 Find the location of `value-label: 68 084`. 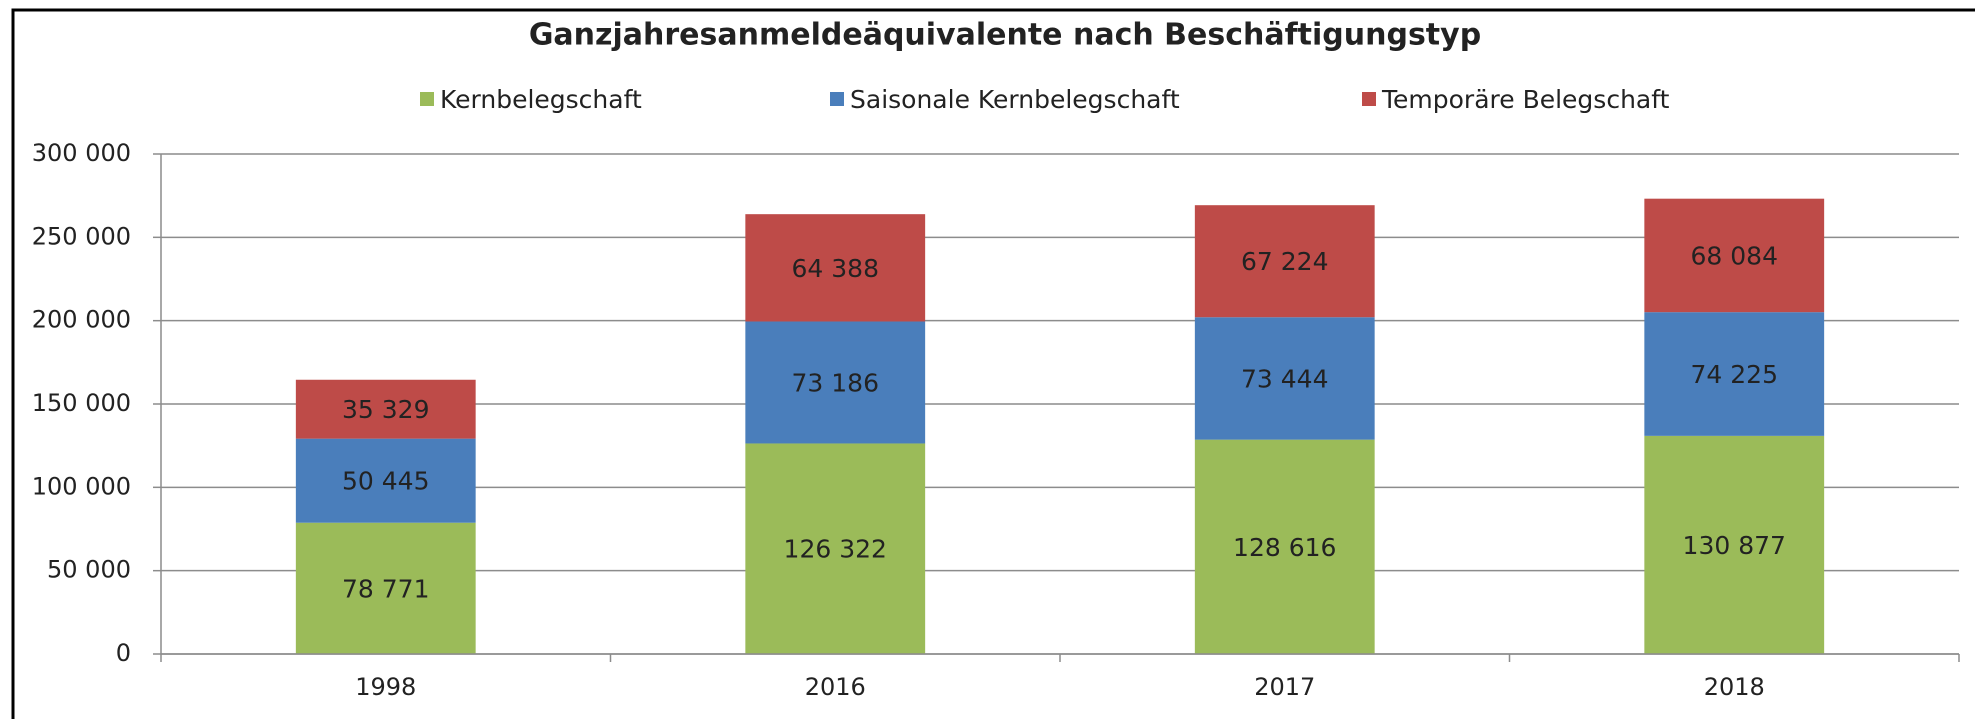

value-label: 68 084 is located at coordinates (1734, 255).